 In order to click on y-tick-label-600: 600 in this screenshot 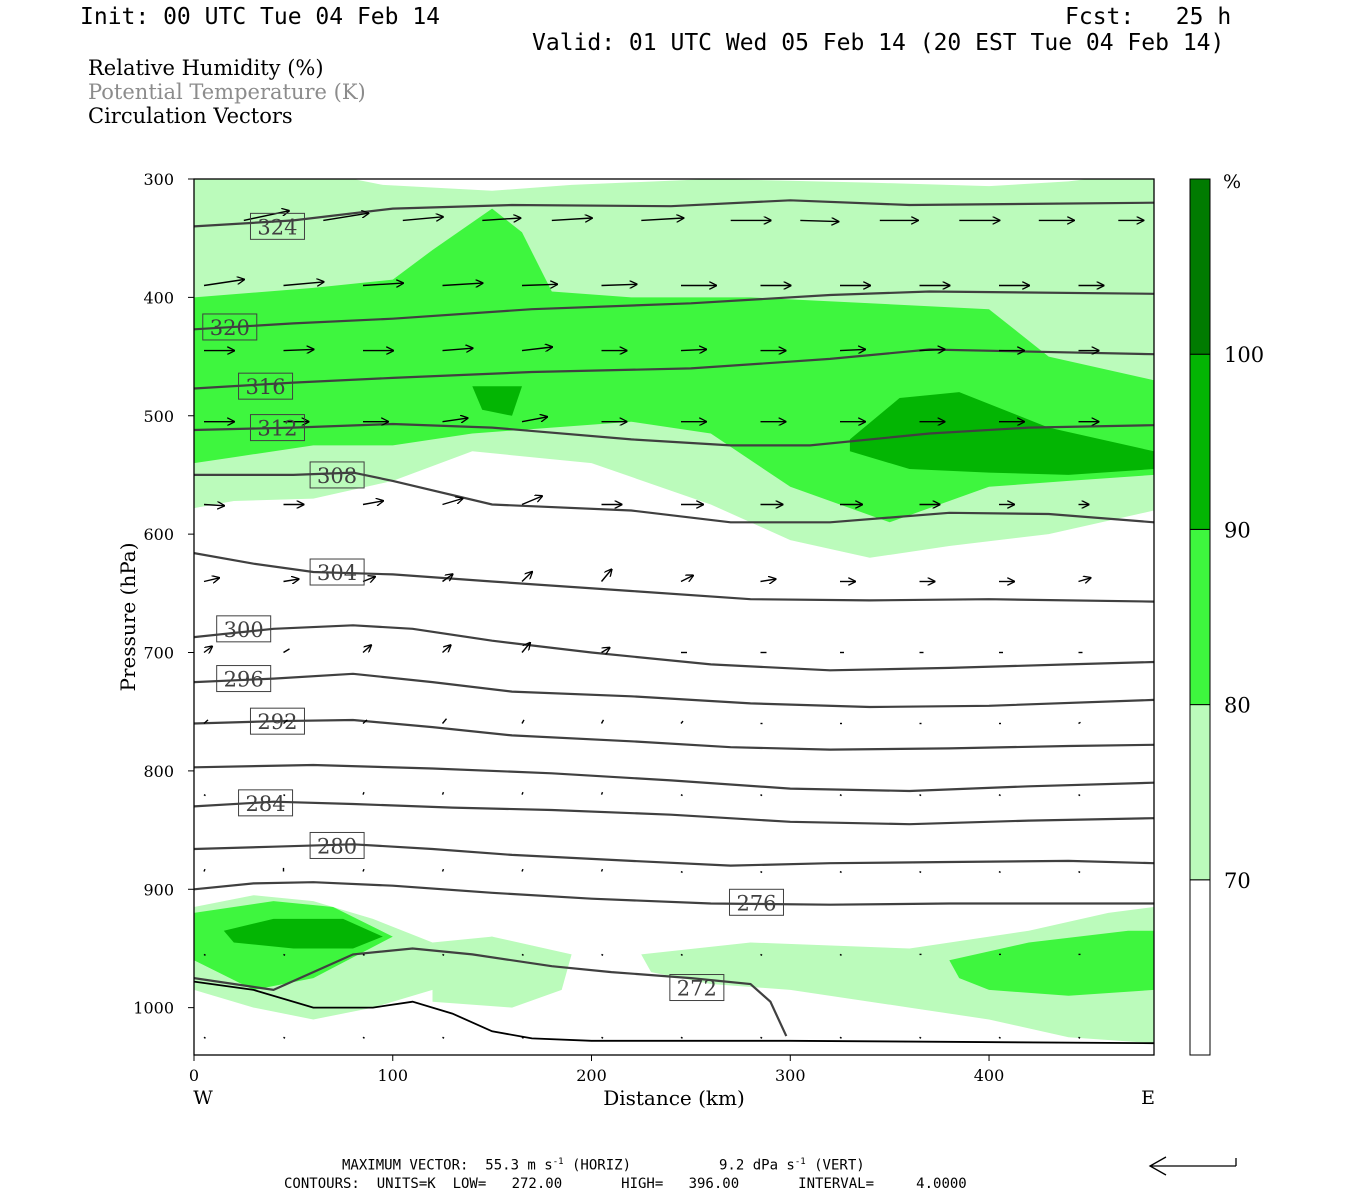, I will do `click(158, 534)`.